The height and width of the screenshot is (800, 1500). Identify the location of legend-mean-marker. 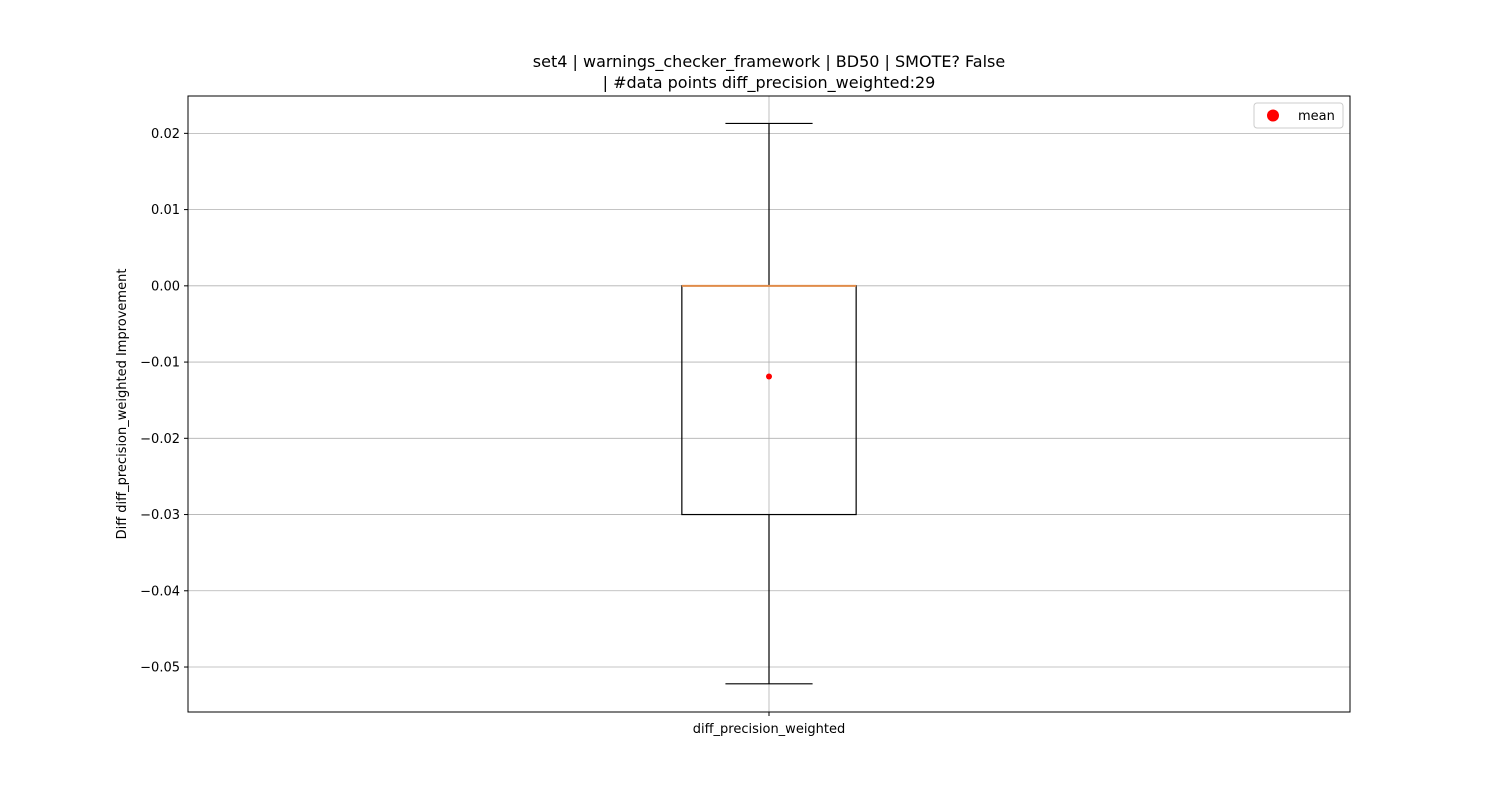
(1273, 115).